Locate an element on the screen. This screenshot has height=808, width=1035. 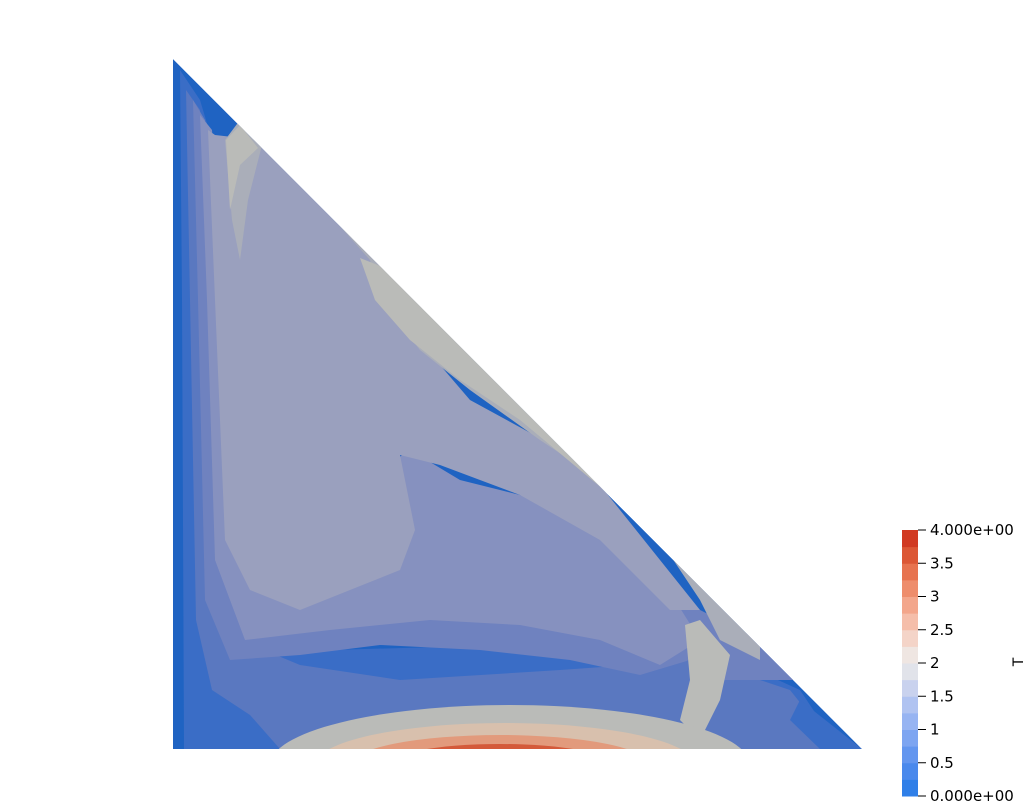
colorbar-tick-label: 2.5 is located at coordinates (942, 630).